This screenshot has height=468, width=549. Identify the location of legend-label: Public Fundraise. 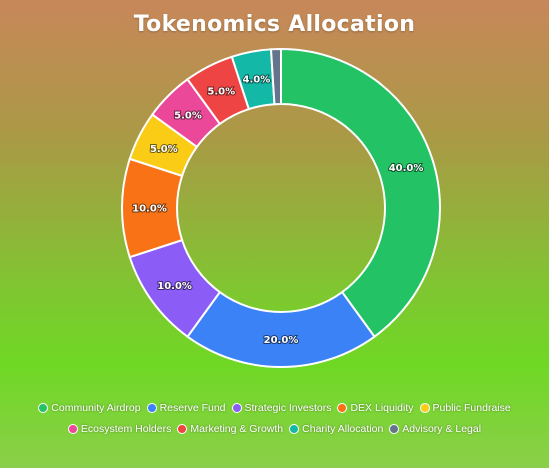
(471, 408).